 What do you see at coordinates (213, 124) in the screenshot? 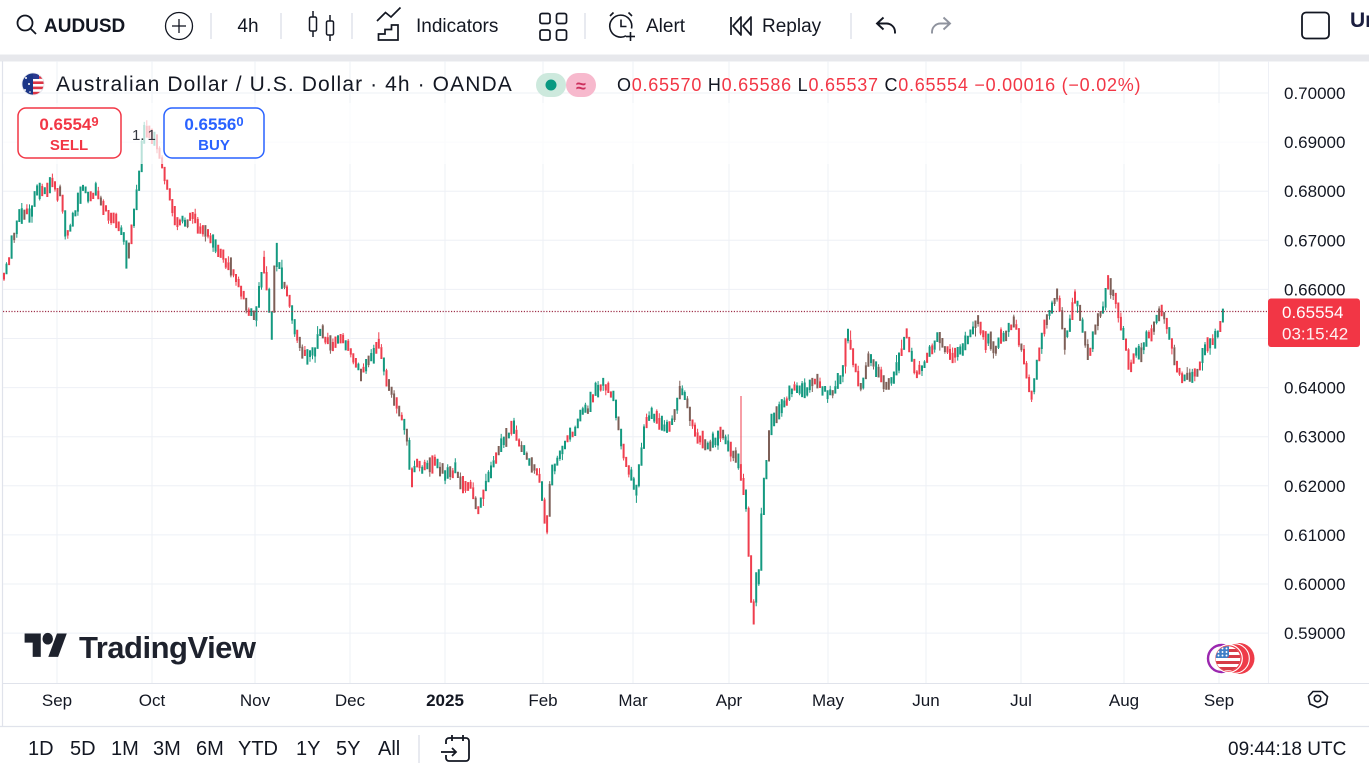
I see `svg-text: 0.65560` at bounding box center [213, 124].